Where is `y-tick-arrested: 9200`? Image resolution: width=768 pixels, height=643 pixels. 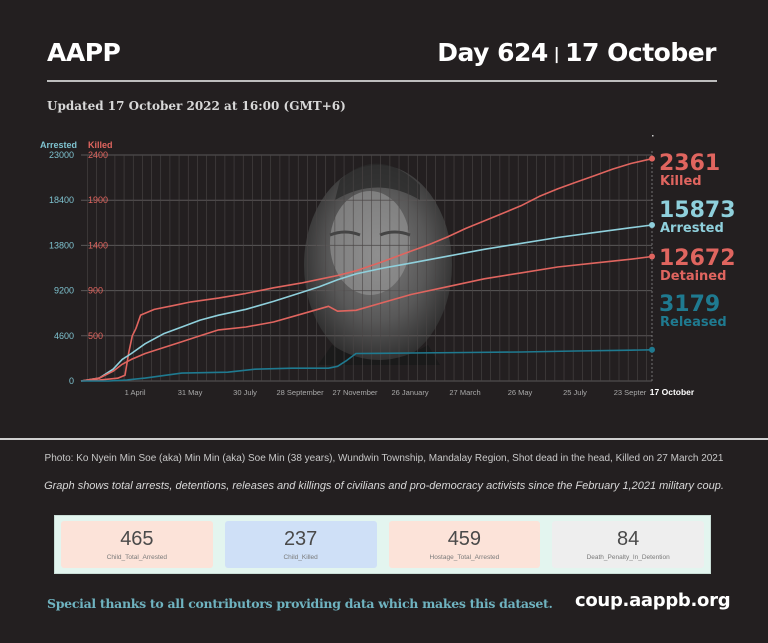 y-tick-arrested: 9200 is located at coordinates (64, 291).